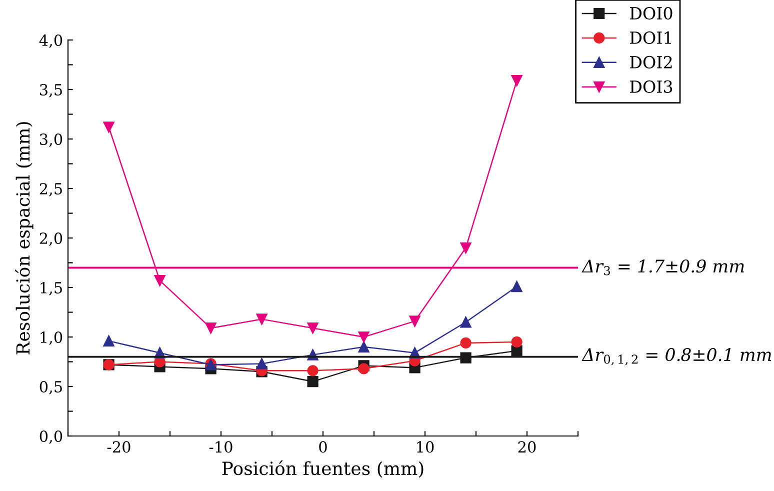  What do you see at coordinates (650, 37) in the screenshot?
I see `legend-label: DOI1` at bounding box center [650, 37].